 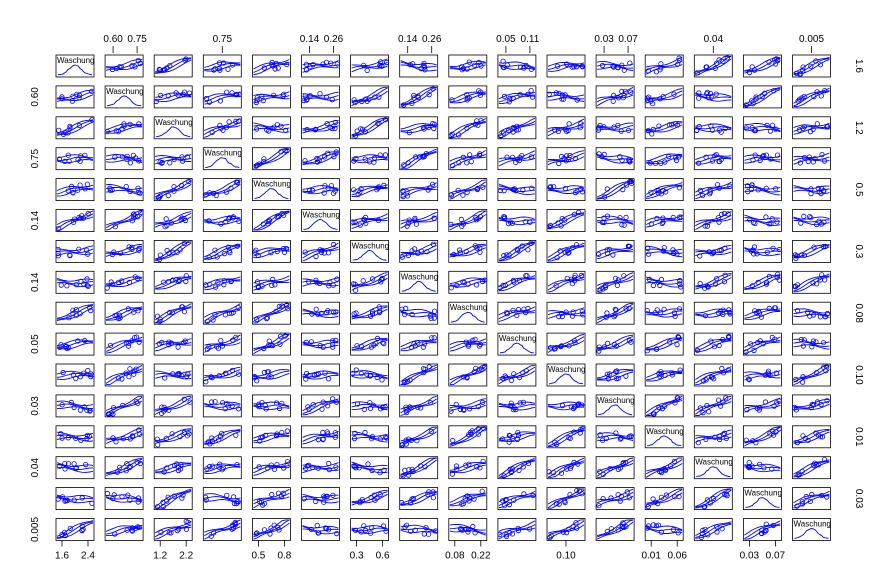 What do you see at coordinates (174, 122) in the screenshot?
I see `diagonal-label: Waschung` at bounding box center [174, 122].